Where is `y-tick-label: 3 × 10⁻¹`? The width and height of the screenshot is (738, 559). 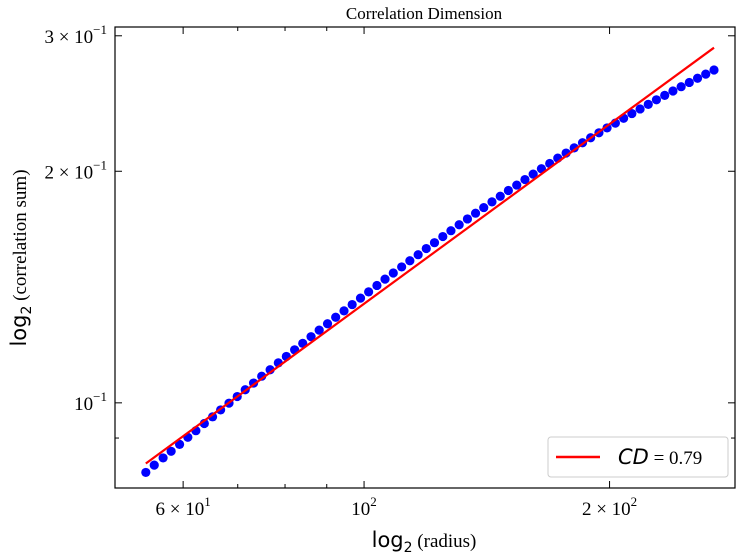
y-tick-label: 3 × 10⁻¹ is located at coordinates (75, 35).